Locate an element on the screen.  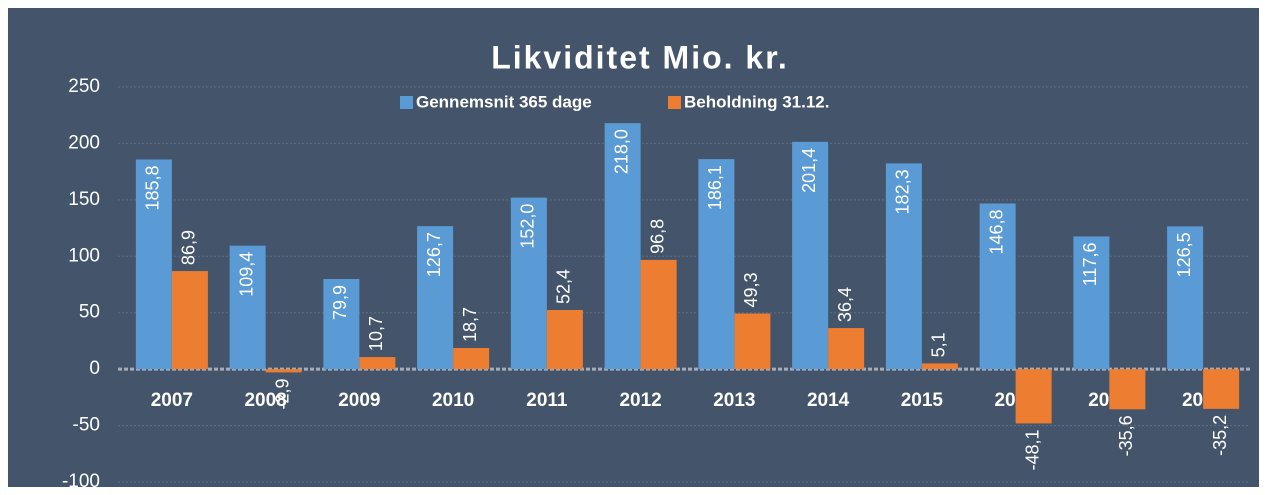
y-tick-label: 250 is located at coordinates (84, 86).